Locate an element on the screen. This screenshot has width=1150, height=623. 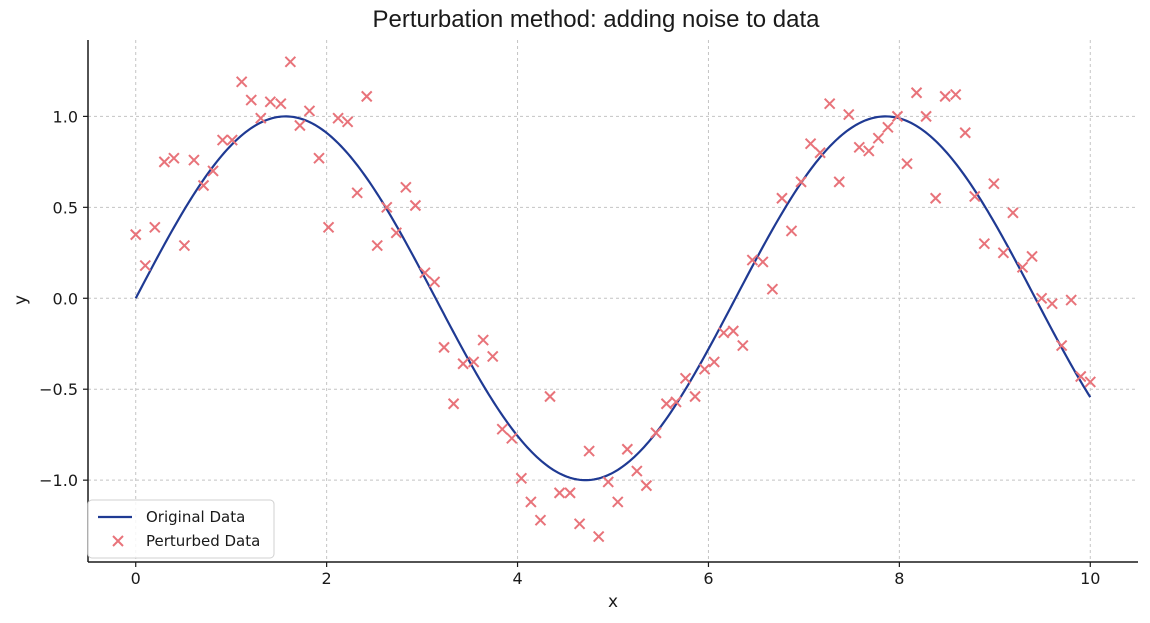
x-tick-label: 0 is located at coordinates (136, 578).